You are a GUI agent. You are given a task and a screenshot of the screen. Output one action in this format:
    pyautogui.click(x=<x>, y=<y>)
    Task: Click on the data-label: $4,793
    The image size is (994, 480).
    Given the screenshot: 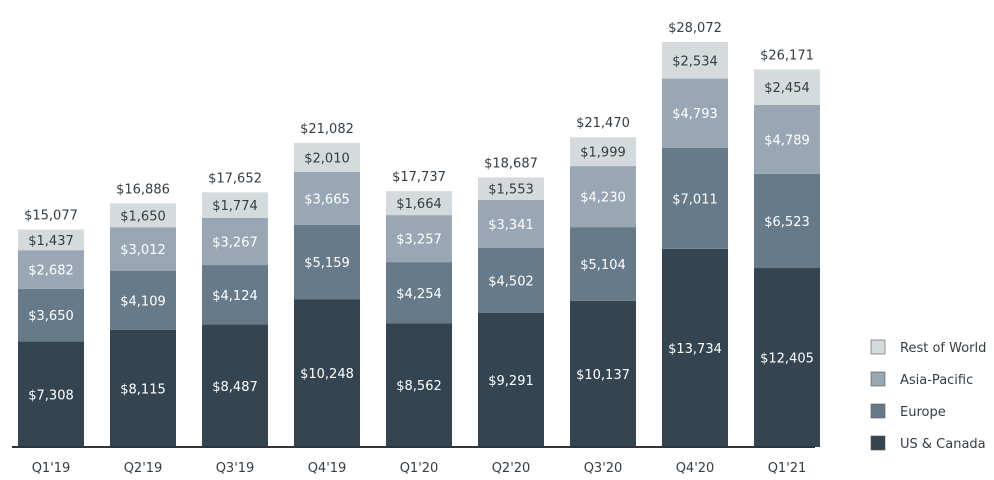 What is the action you would take?
    pyautogui.click(x=695, y=114)
    